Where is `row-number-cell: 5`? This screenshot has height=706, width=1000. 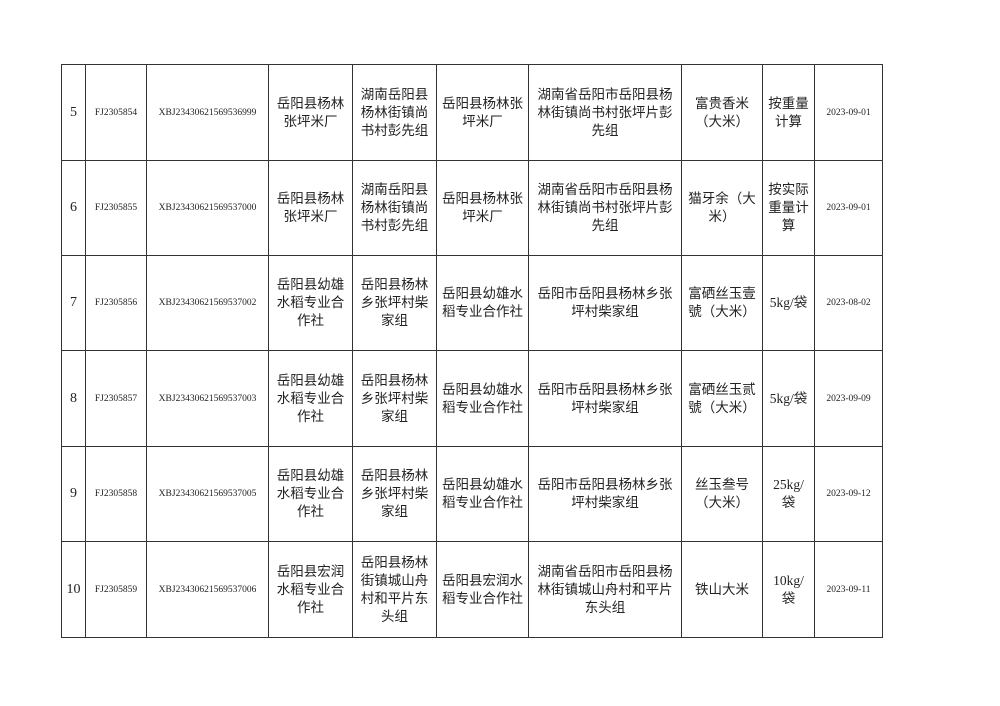 row-number-cell: 5 is located at coordinates (73, 112).